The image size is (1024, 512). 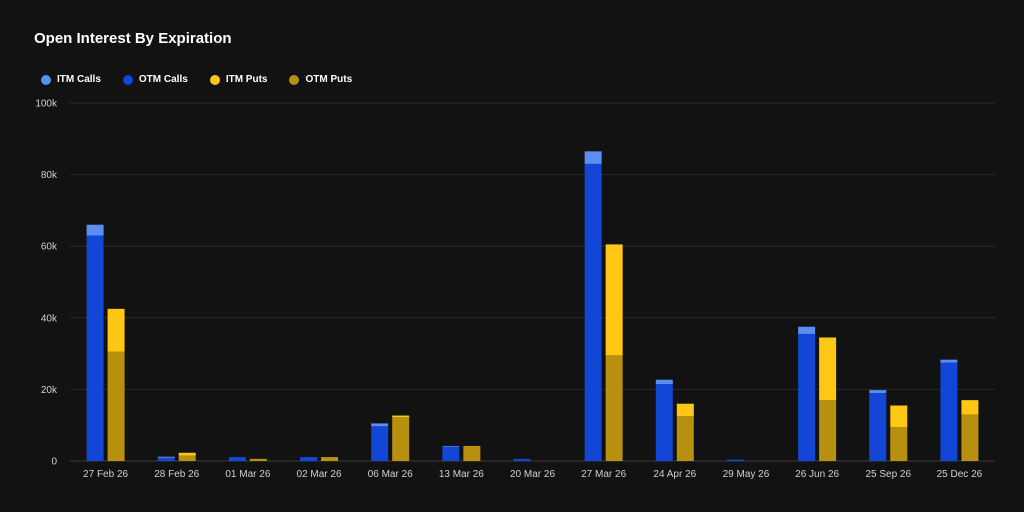 I want to click on x-tick-label-1: 28 Feb 26, so click(x=176, y=474).